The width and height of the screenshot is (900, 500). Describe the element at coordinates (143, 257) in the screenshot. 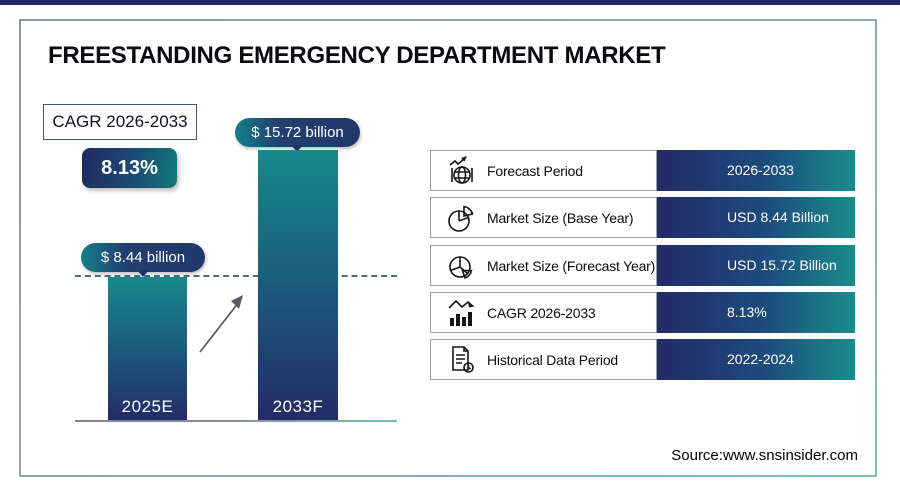

I see `callout-2025-value: $ 8.44 billion` at that location.